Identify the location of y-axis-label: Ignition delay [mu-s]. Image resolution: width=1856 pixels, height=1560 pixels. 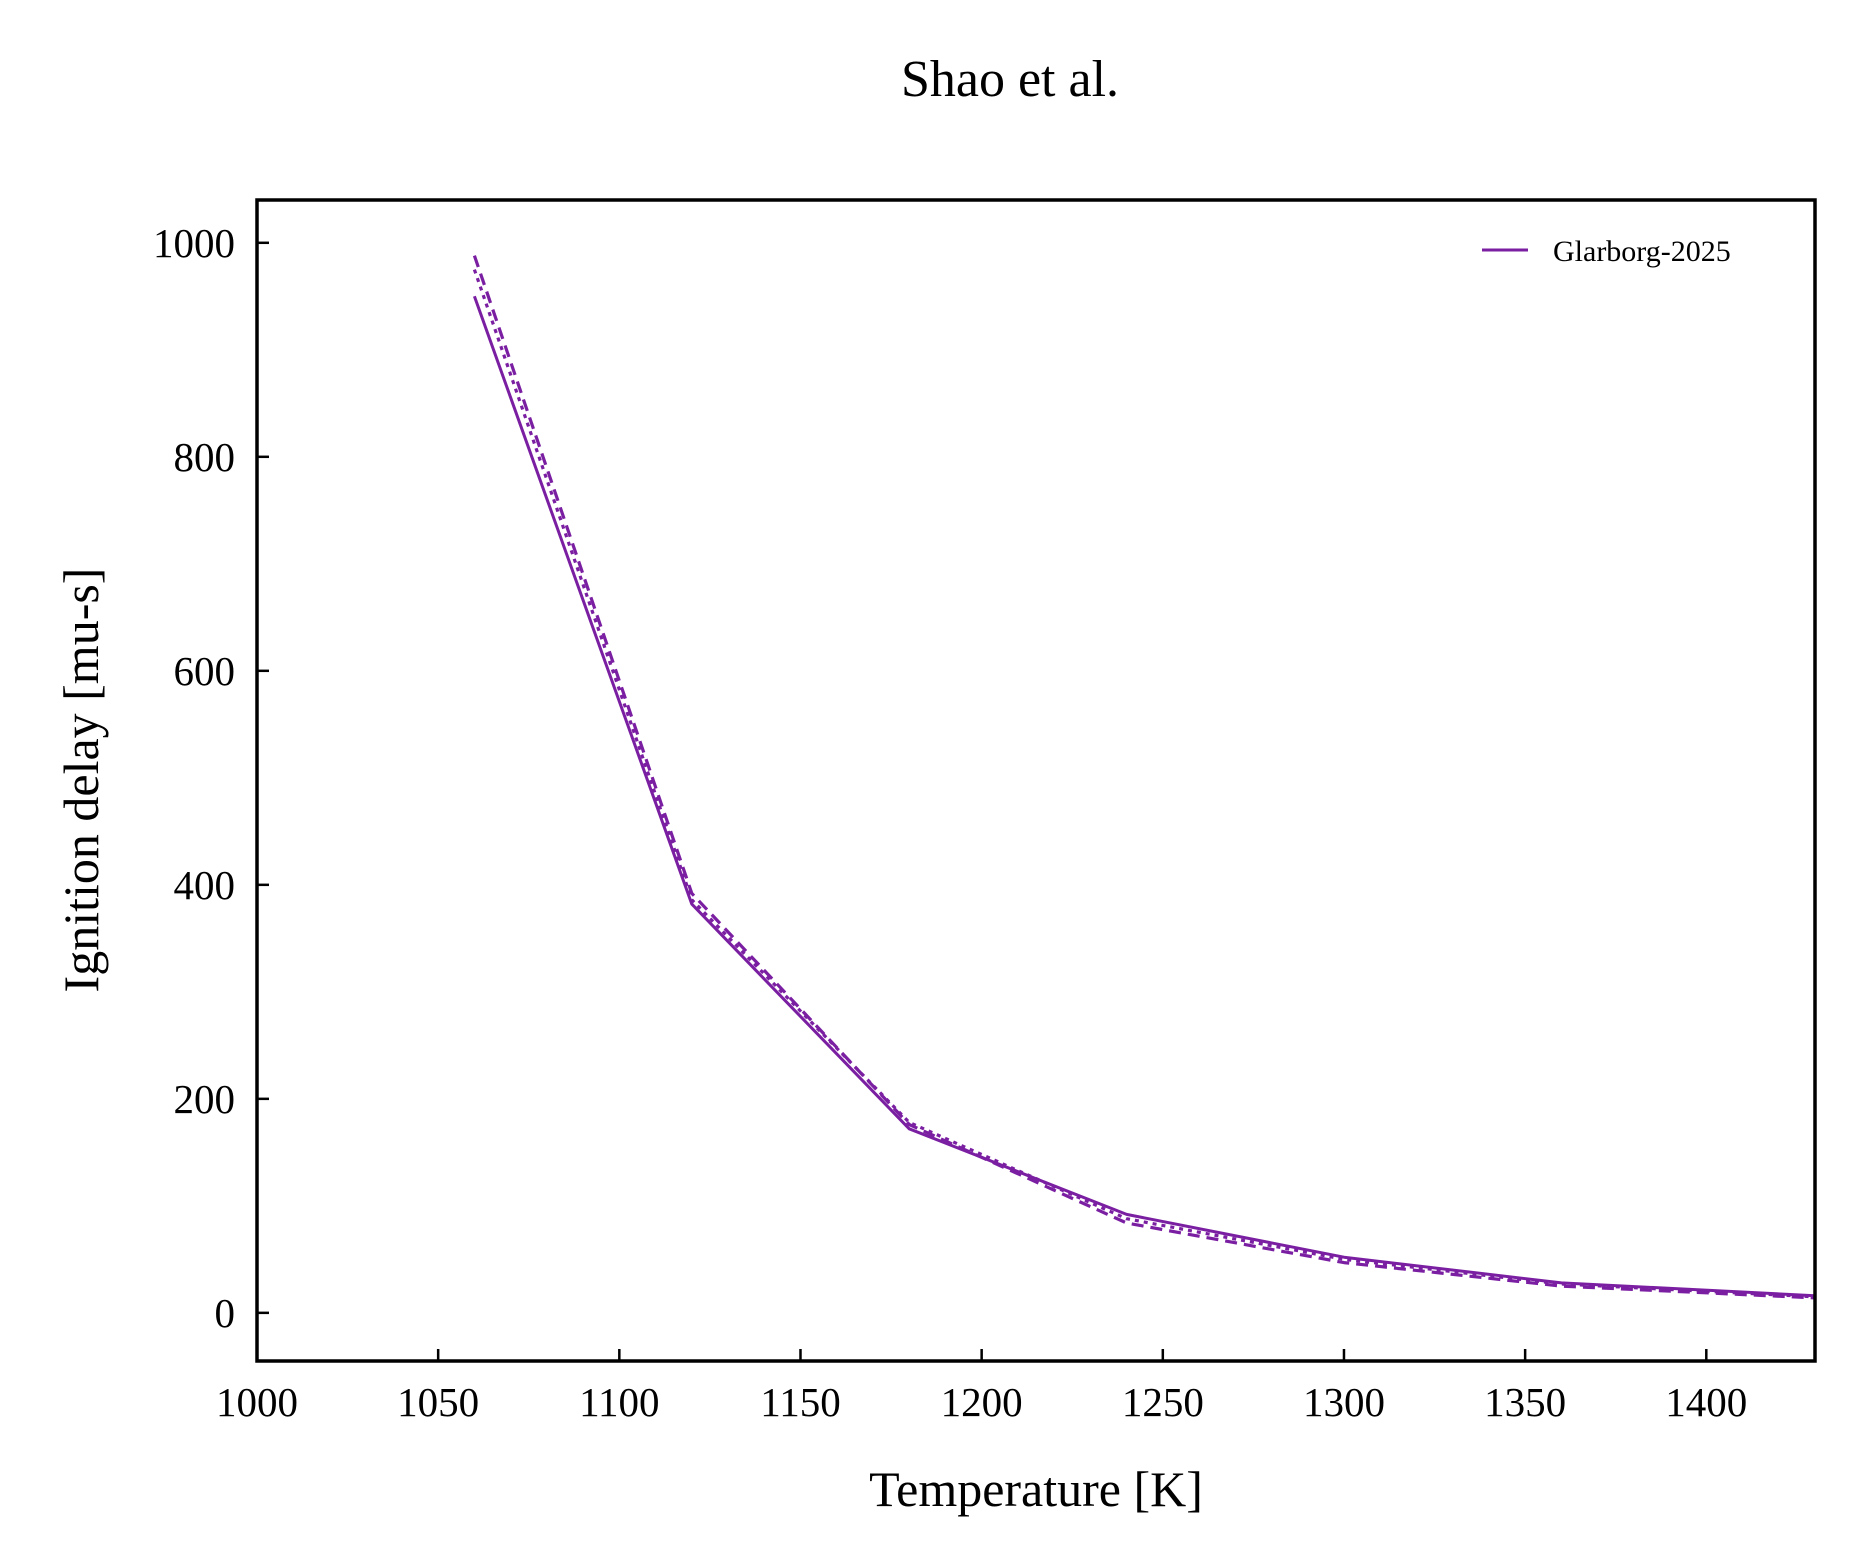
(81, 780).